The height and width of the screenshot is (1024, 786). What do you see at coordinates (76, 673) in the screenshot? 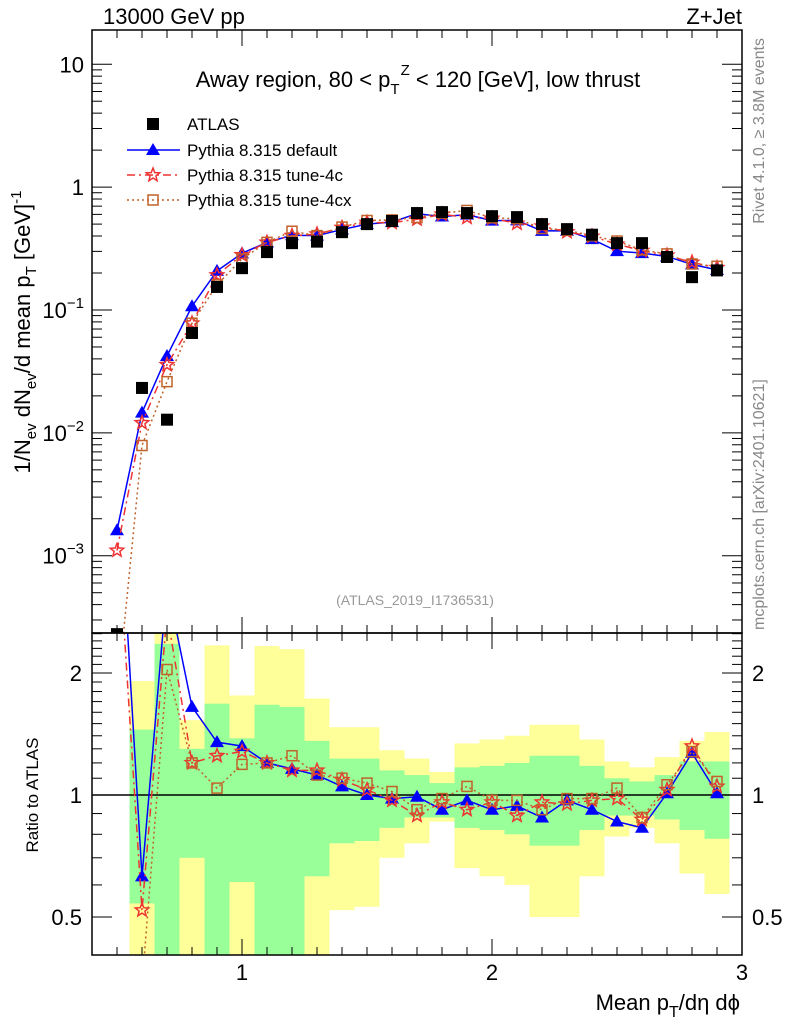
I see `ratio-tick-label-left: 2` at bounding box center [76, 673].